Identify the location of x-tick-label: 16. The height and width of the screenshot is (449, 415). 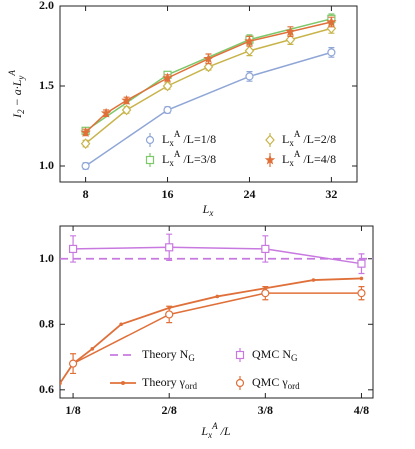
(168, 194).